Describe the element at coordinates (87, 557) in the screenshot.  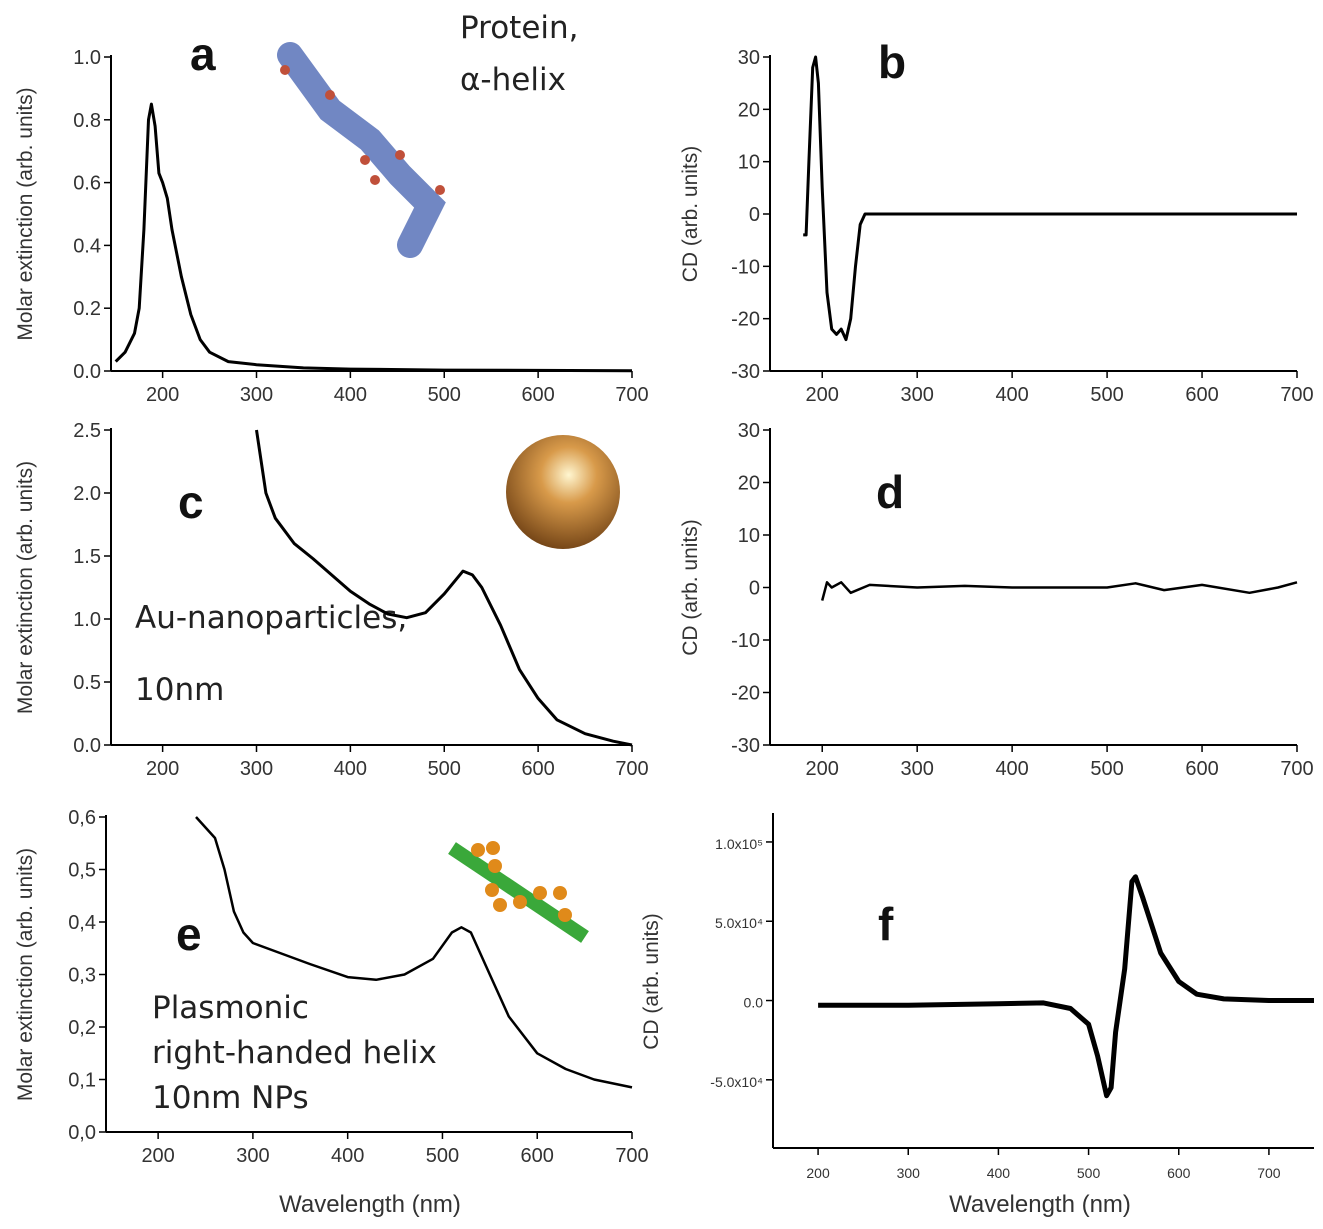
I see `y-tick-label: 1.5` at that location.